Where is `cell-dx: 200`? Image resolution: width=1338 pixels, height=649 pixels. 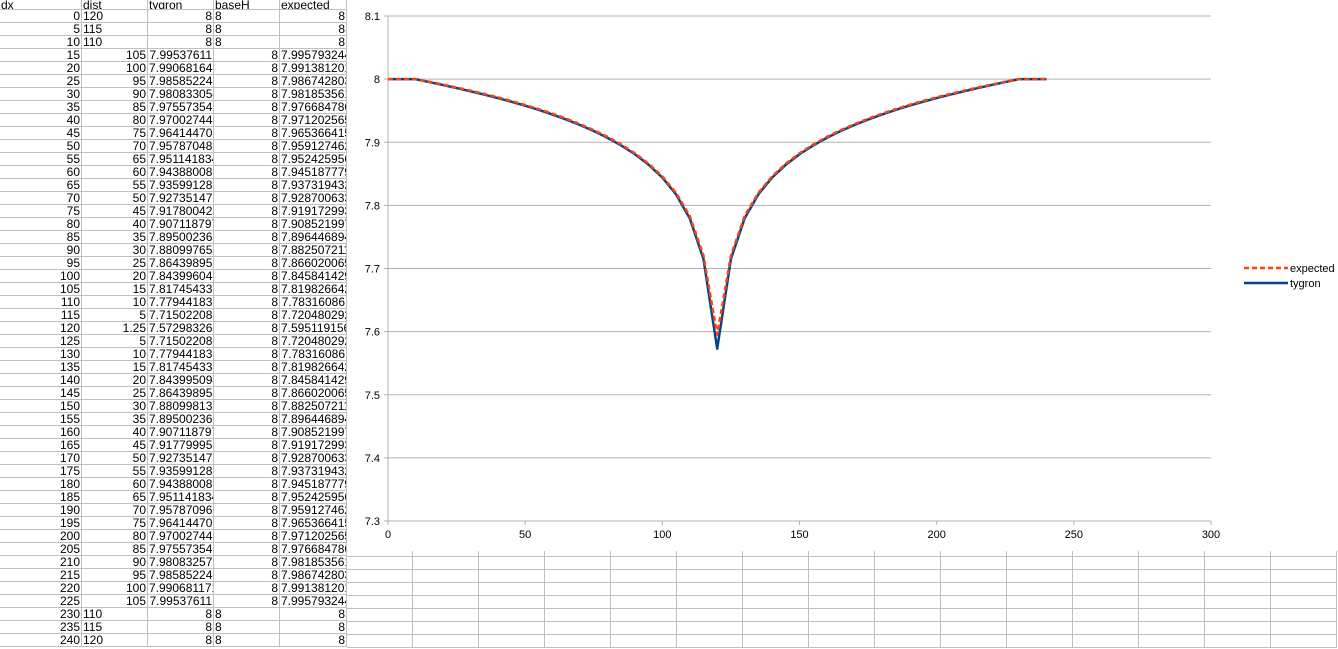 cell-dx: 200 is located at coordinates (41, 536).